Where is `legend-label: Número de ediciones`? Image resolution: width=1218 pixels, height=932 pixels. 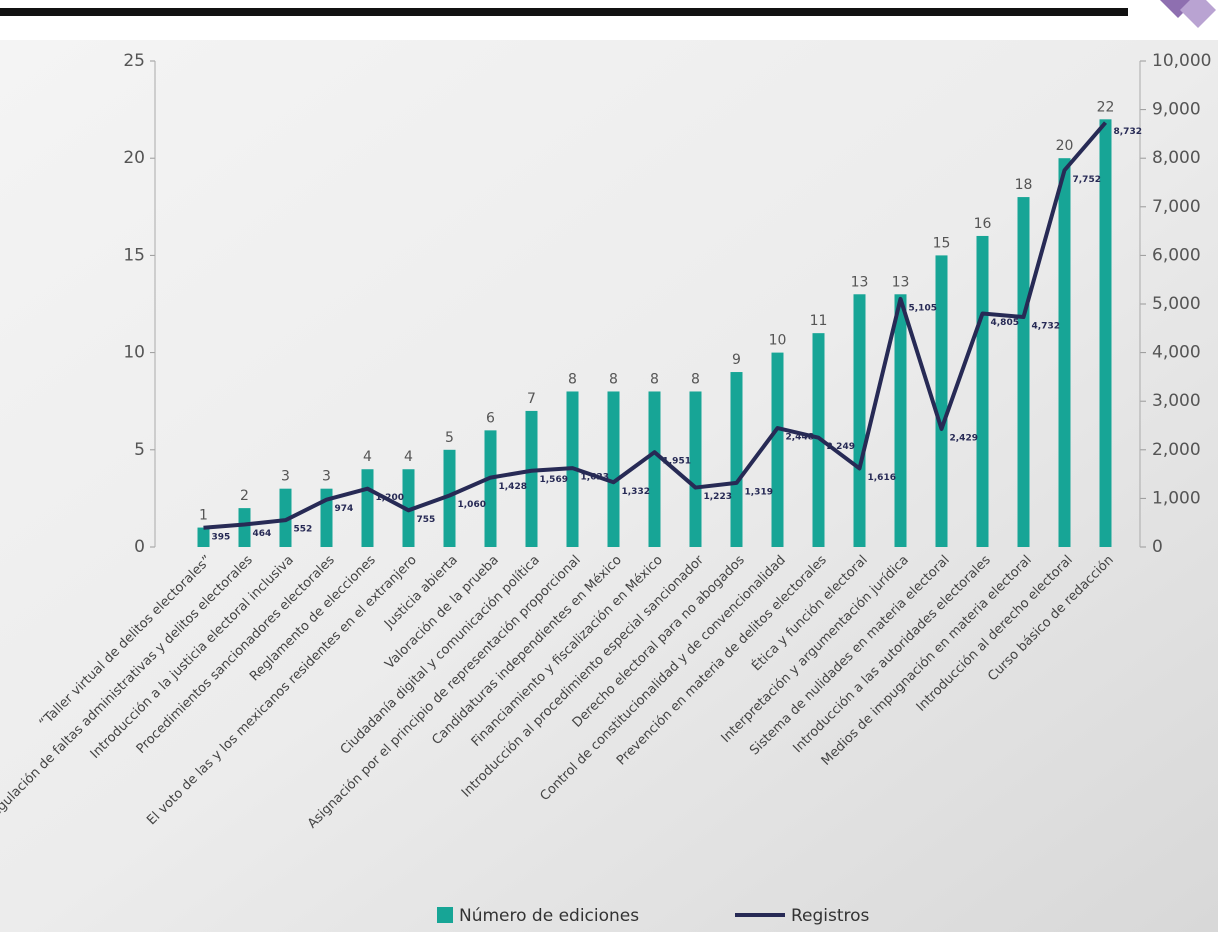
legend-label: Número de ediciones is located at coordinates (549, 916).